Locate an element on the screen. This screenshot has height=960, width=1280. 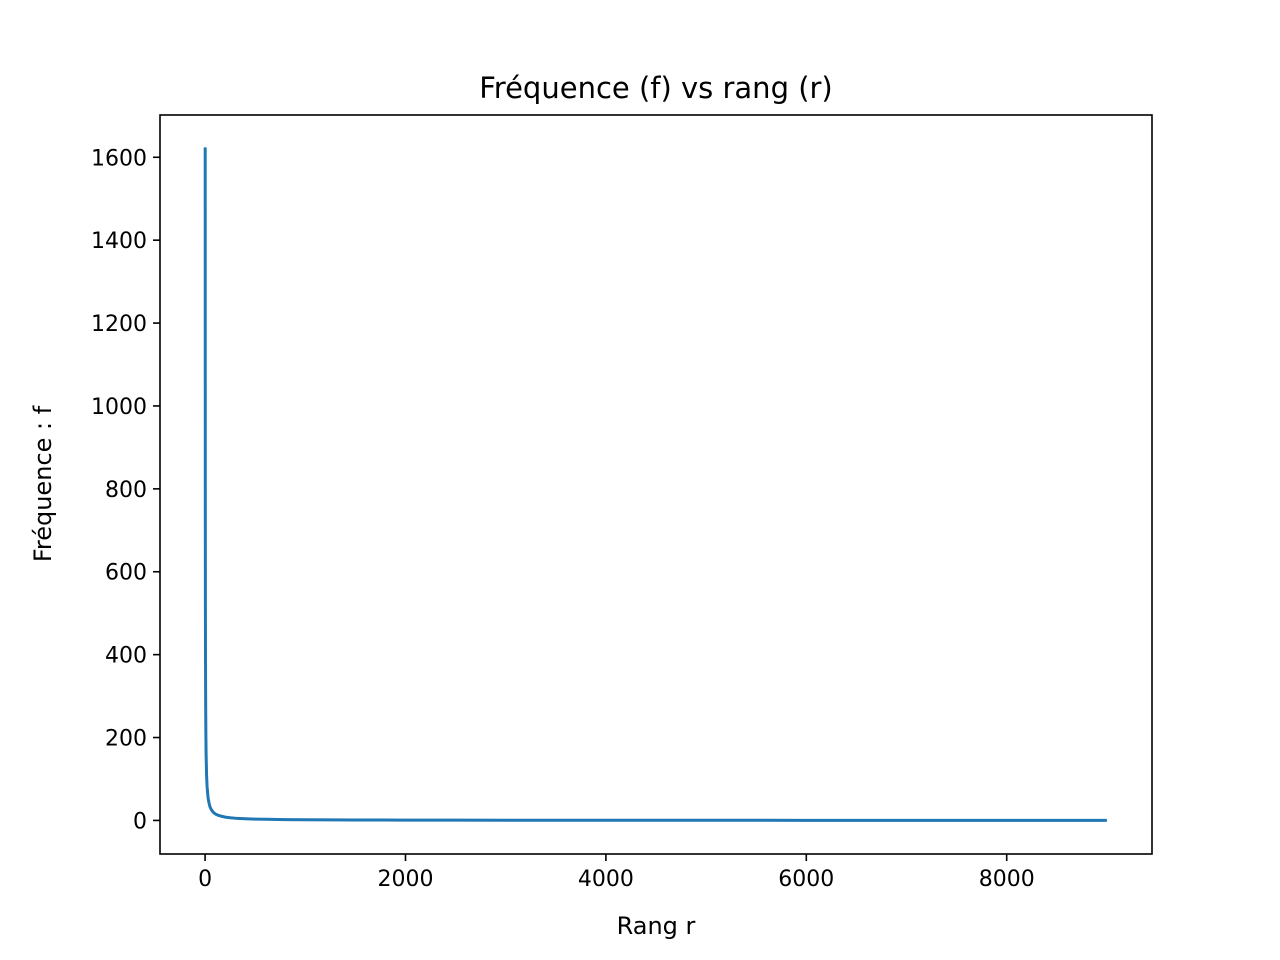
x-tick-label: 4000 is located at coordinates (606, 879).